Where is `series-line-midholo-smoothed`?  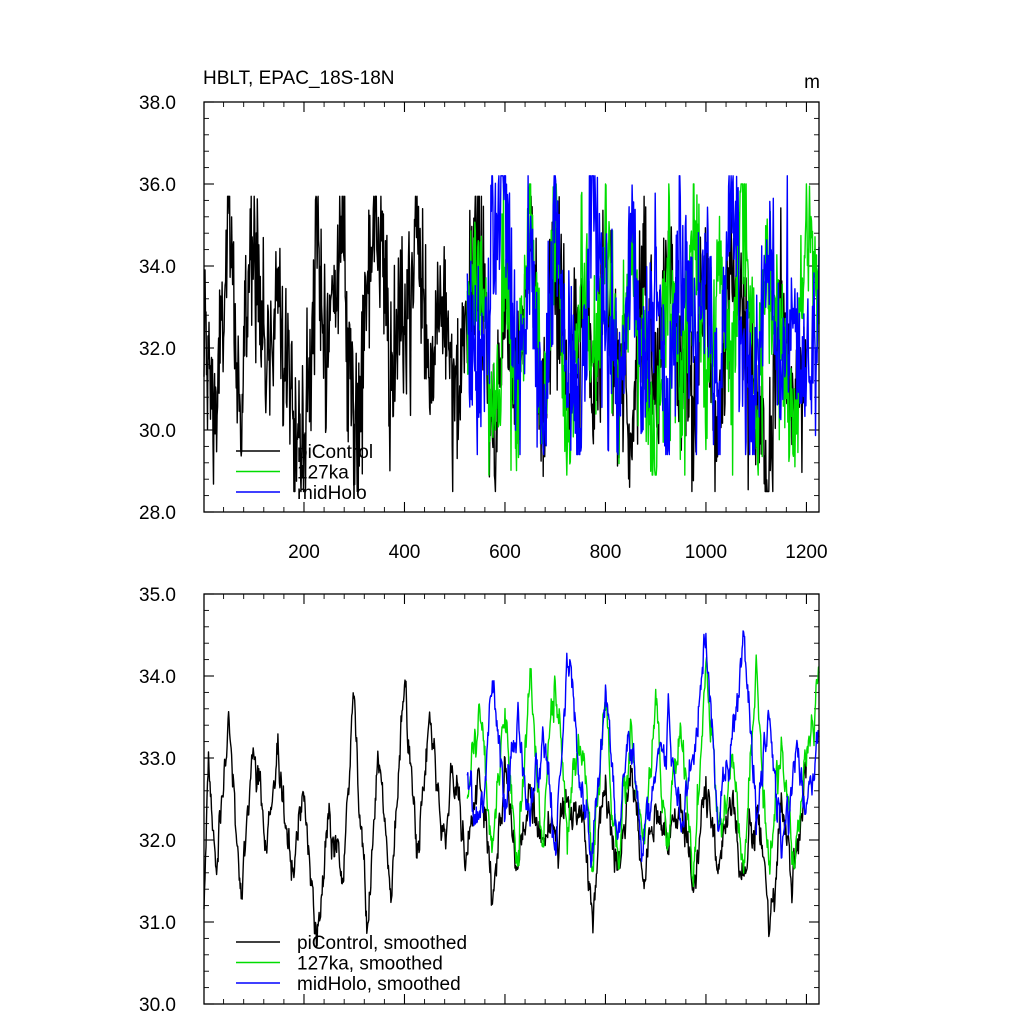
series-line-midholo-smoothed is located at coordinates (643, 749).